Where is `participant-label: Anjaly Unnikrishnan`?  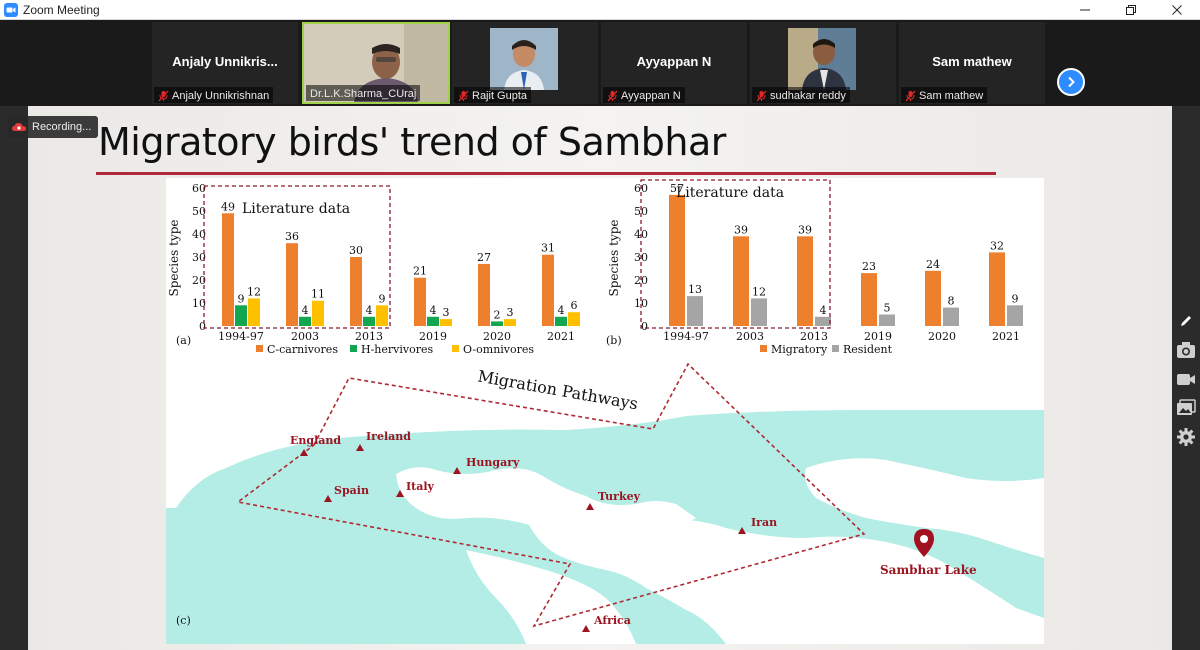 participant-label: Anjaly Unnikrishnan is located at coordinates (214, 95).